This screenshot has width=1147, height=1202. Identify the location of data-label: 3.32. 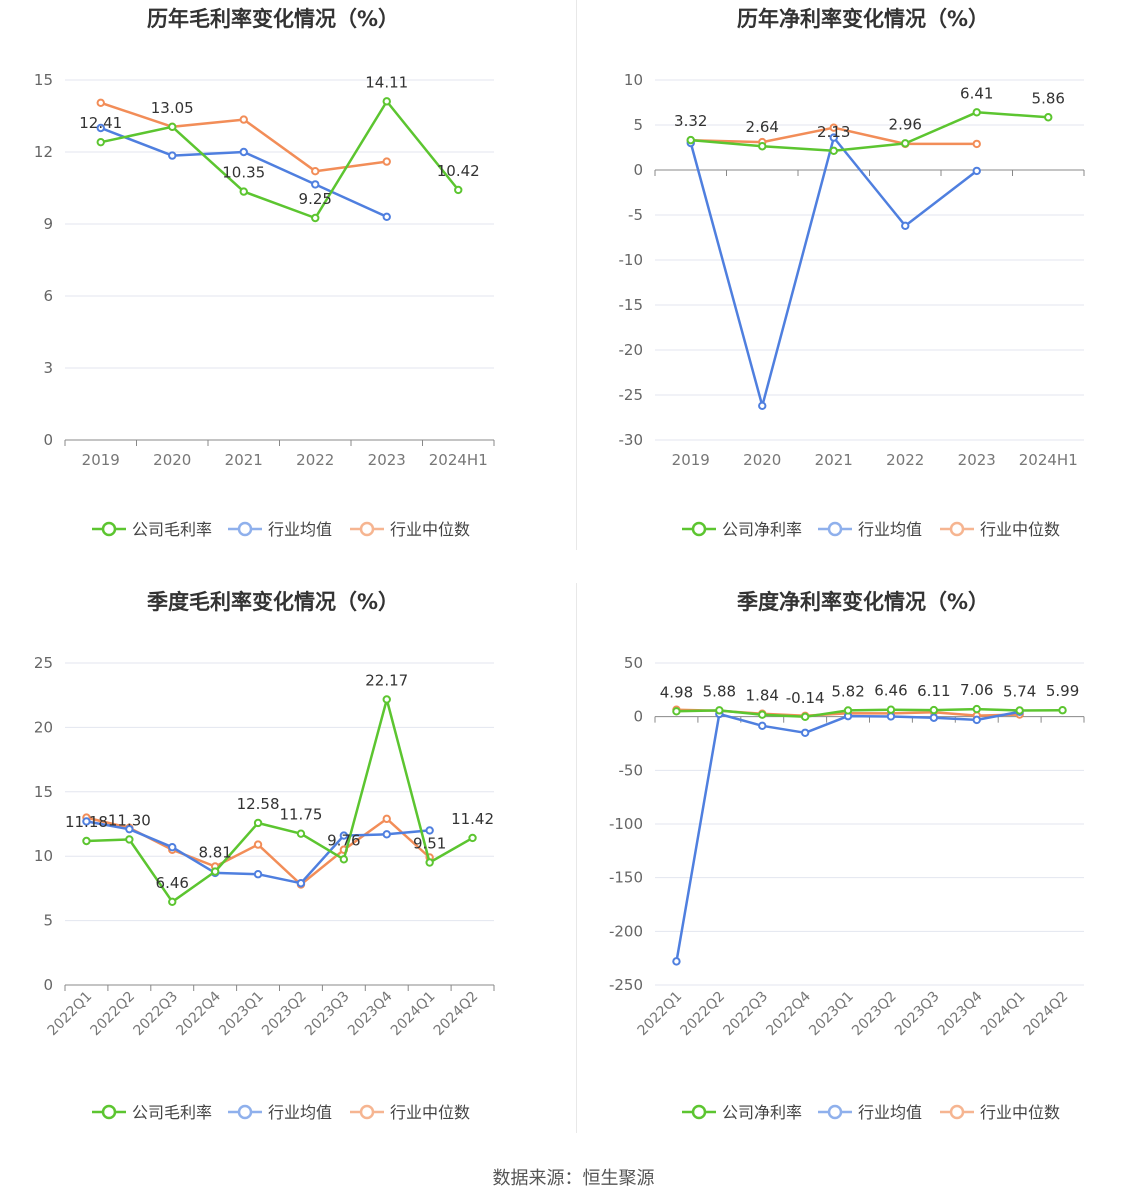
(690, 121).